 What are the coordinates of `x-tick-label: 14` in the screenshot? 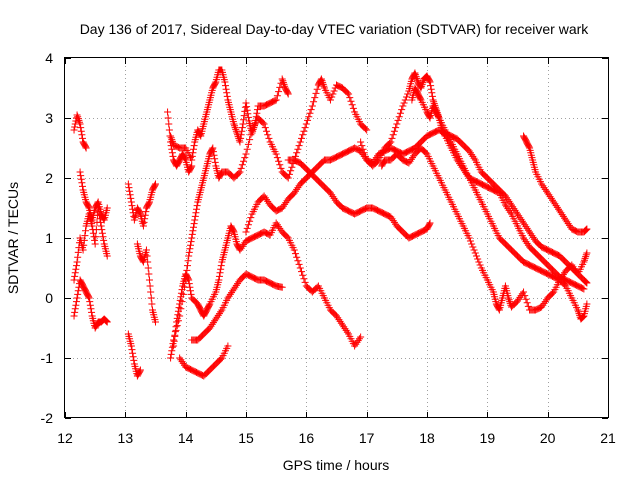 It's located at (186, 438).